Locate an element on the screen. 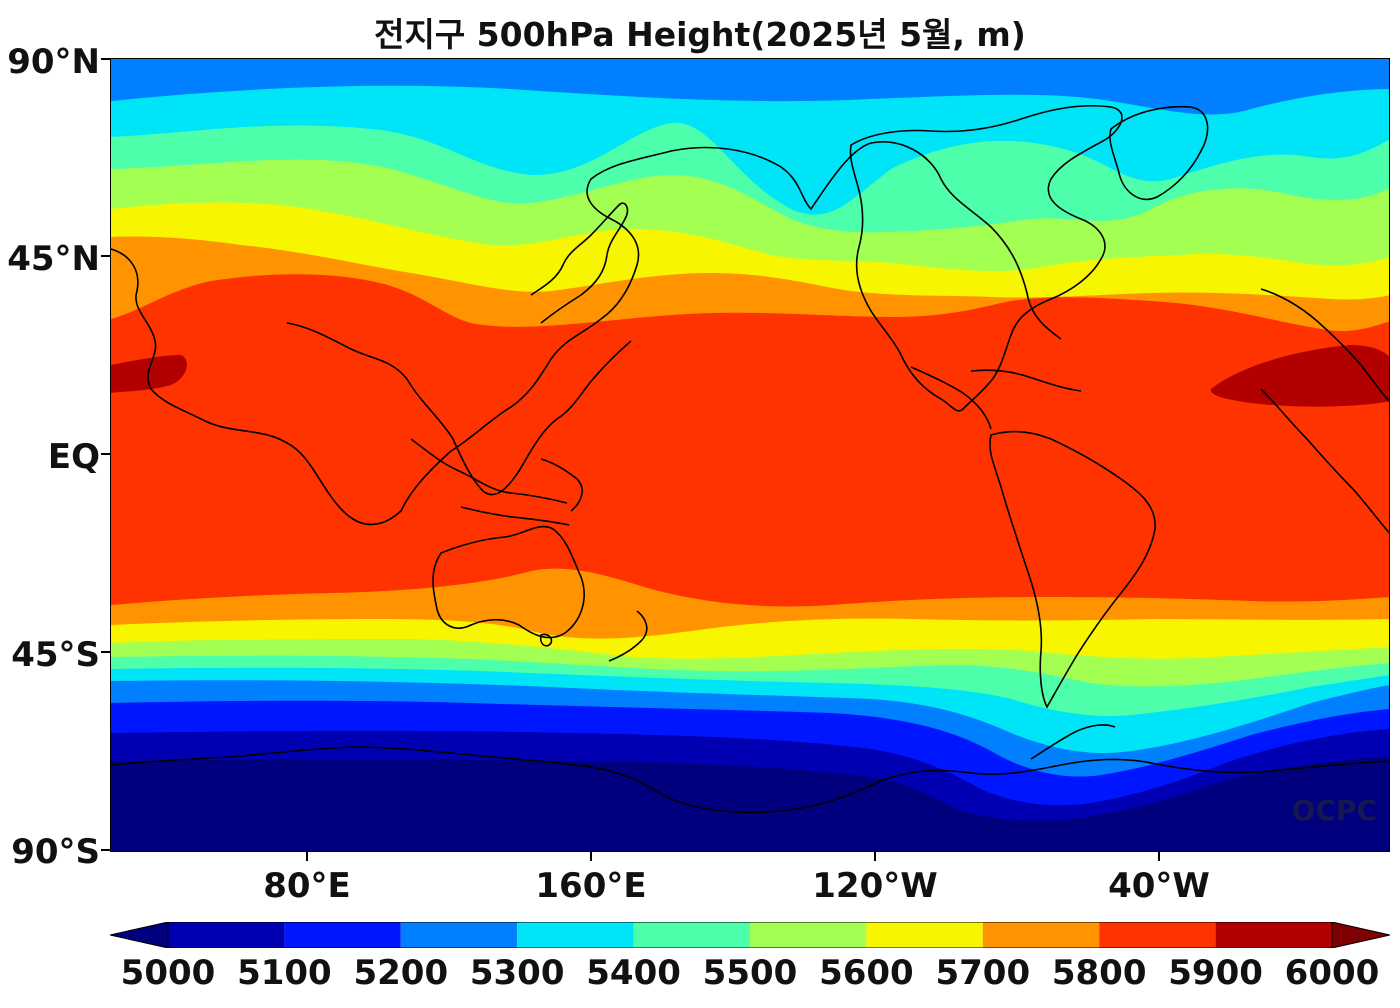 This screenshot has height=1008, width=1400. map-title: 전지구 500hPa Height(2025년 5월, m) is located at coordinates (700, 34).